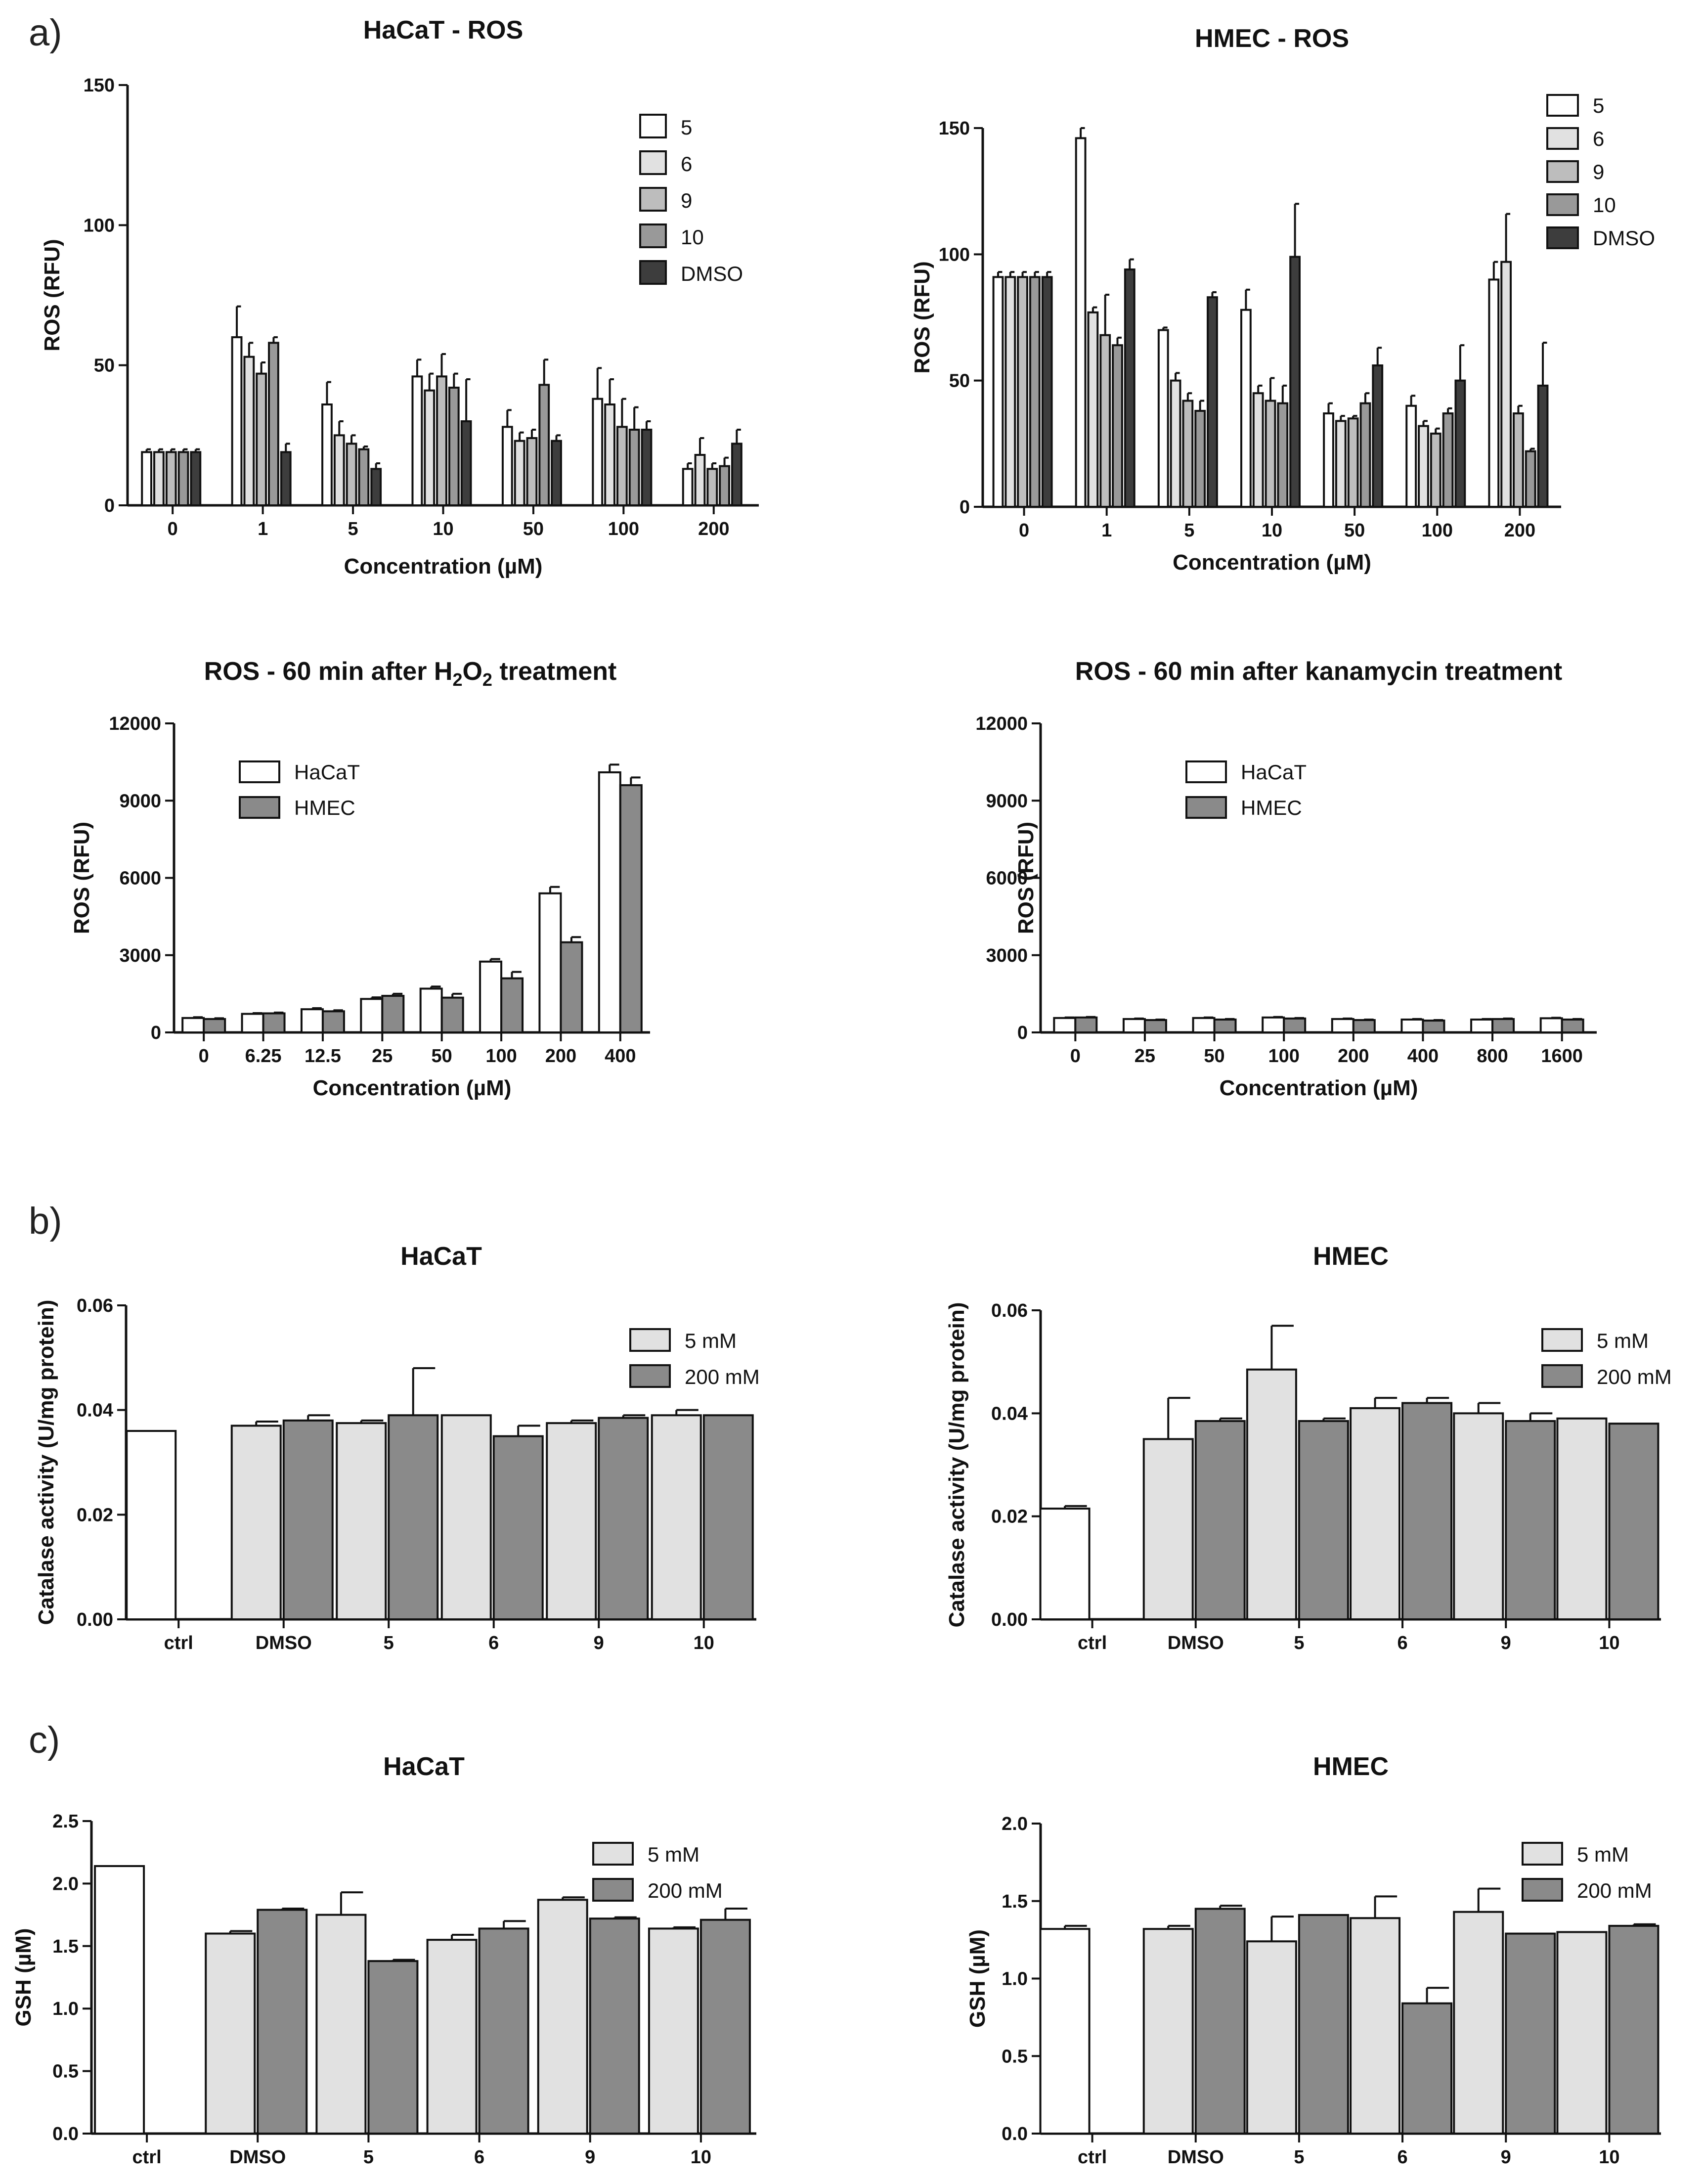 This screenshot has height=2184, width=1703. What do you see at coordinates (1271, 807) in the screenshot?
I see `legend-label: HMEC` at bounding box center [1271, 807].